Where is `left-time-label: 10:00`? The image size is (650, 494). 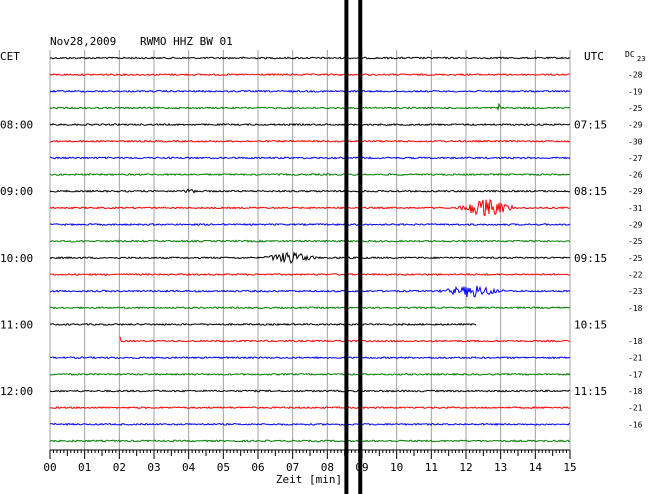 left-time-label: 10:00 is located at coordinates (16, 258).